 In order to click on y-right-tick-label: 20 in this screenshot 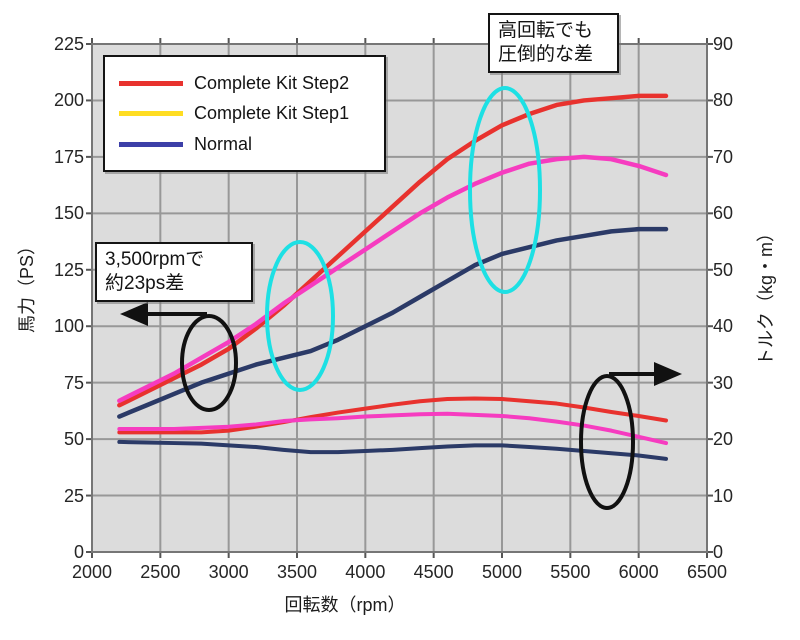, I will do `click(723, 439)`.